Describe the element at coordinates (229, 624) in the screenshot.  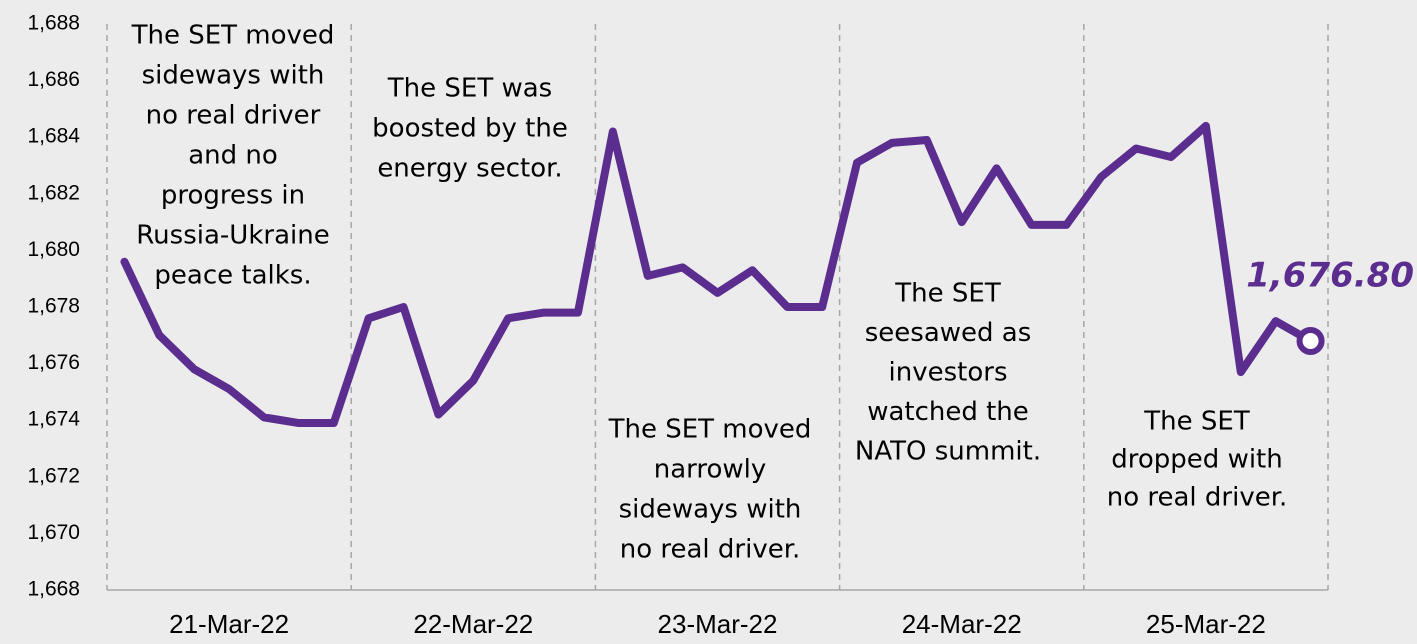
I see `x-tick-label: 21-Mar-22` at that location.